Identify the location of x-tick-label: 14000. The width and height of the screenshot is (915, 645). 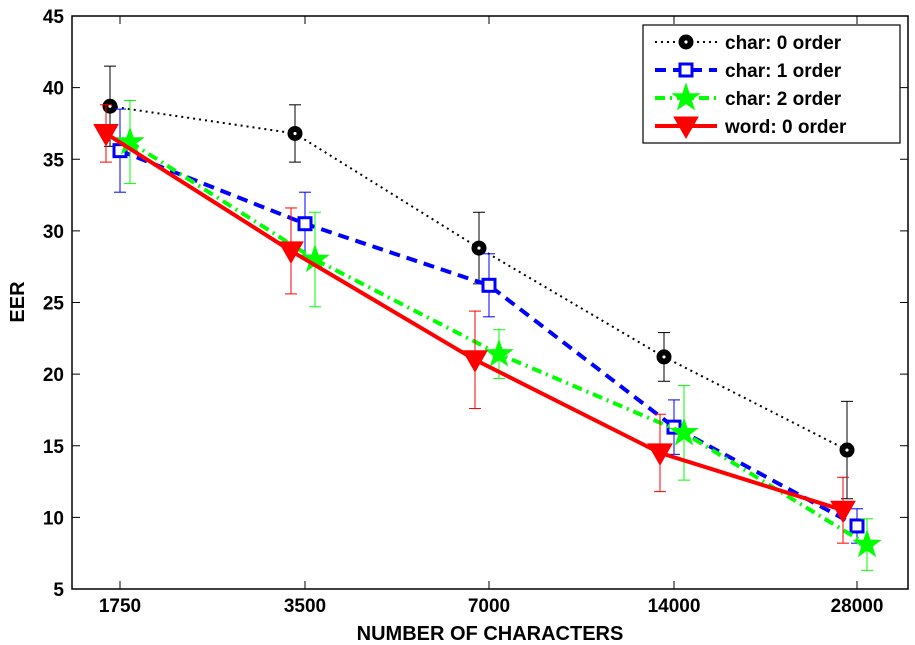
(674, 606).